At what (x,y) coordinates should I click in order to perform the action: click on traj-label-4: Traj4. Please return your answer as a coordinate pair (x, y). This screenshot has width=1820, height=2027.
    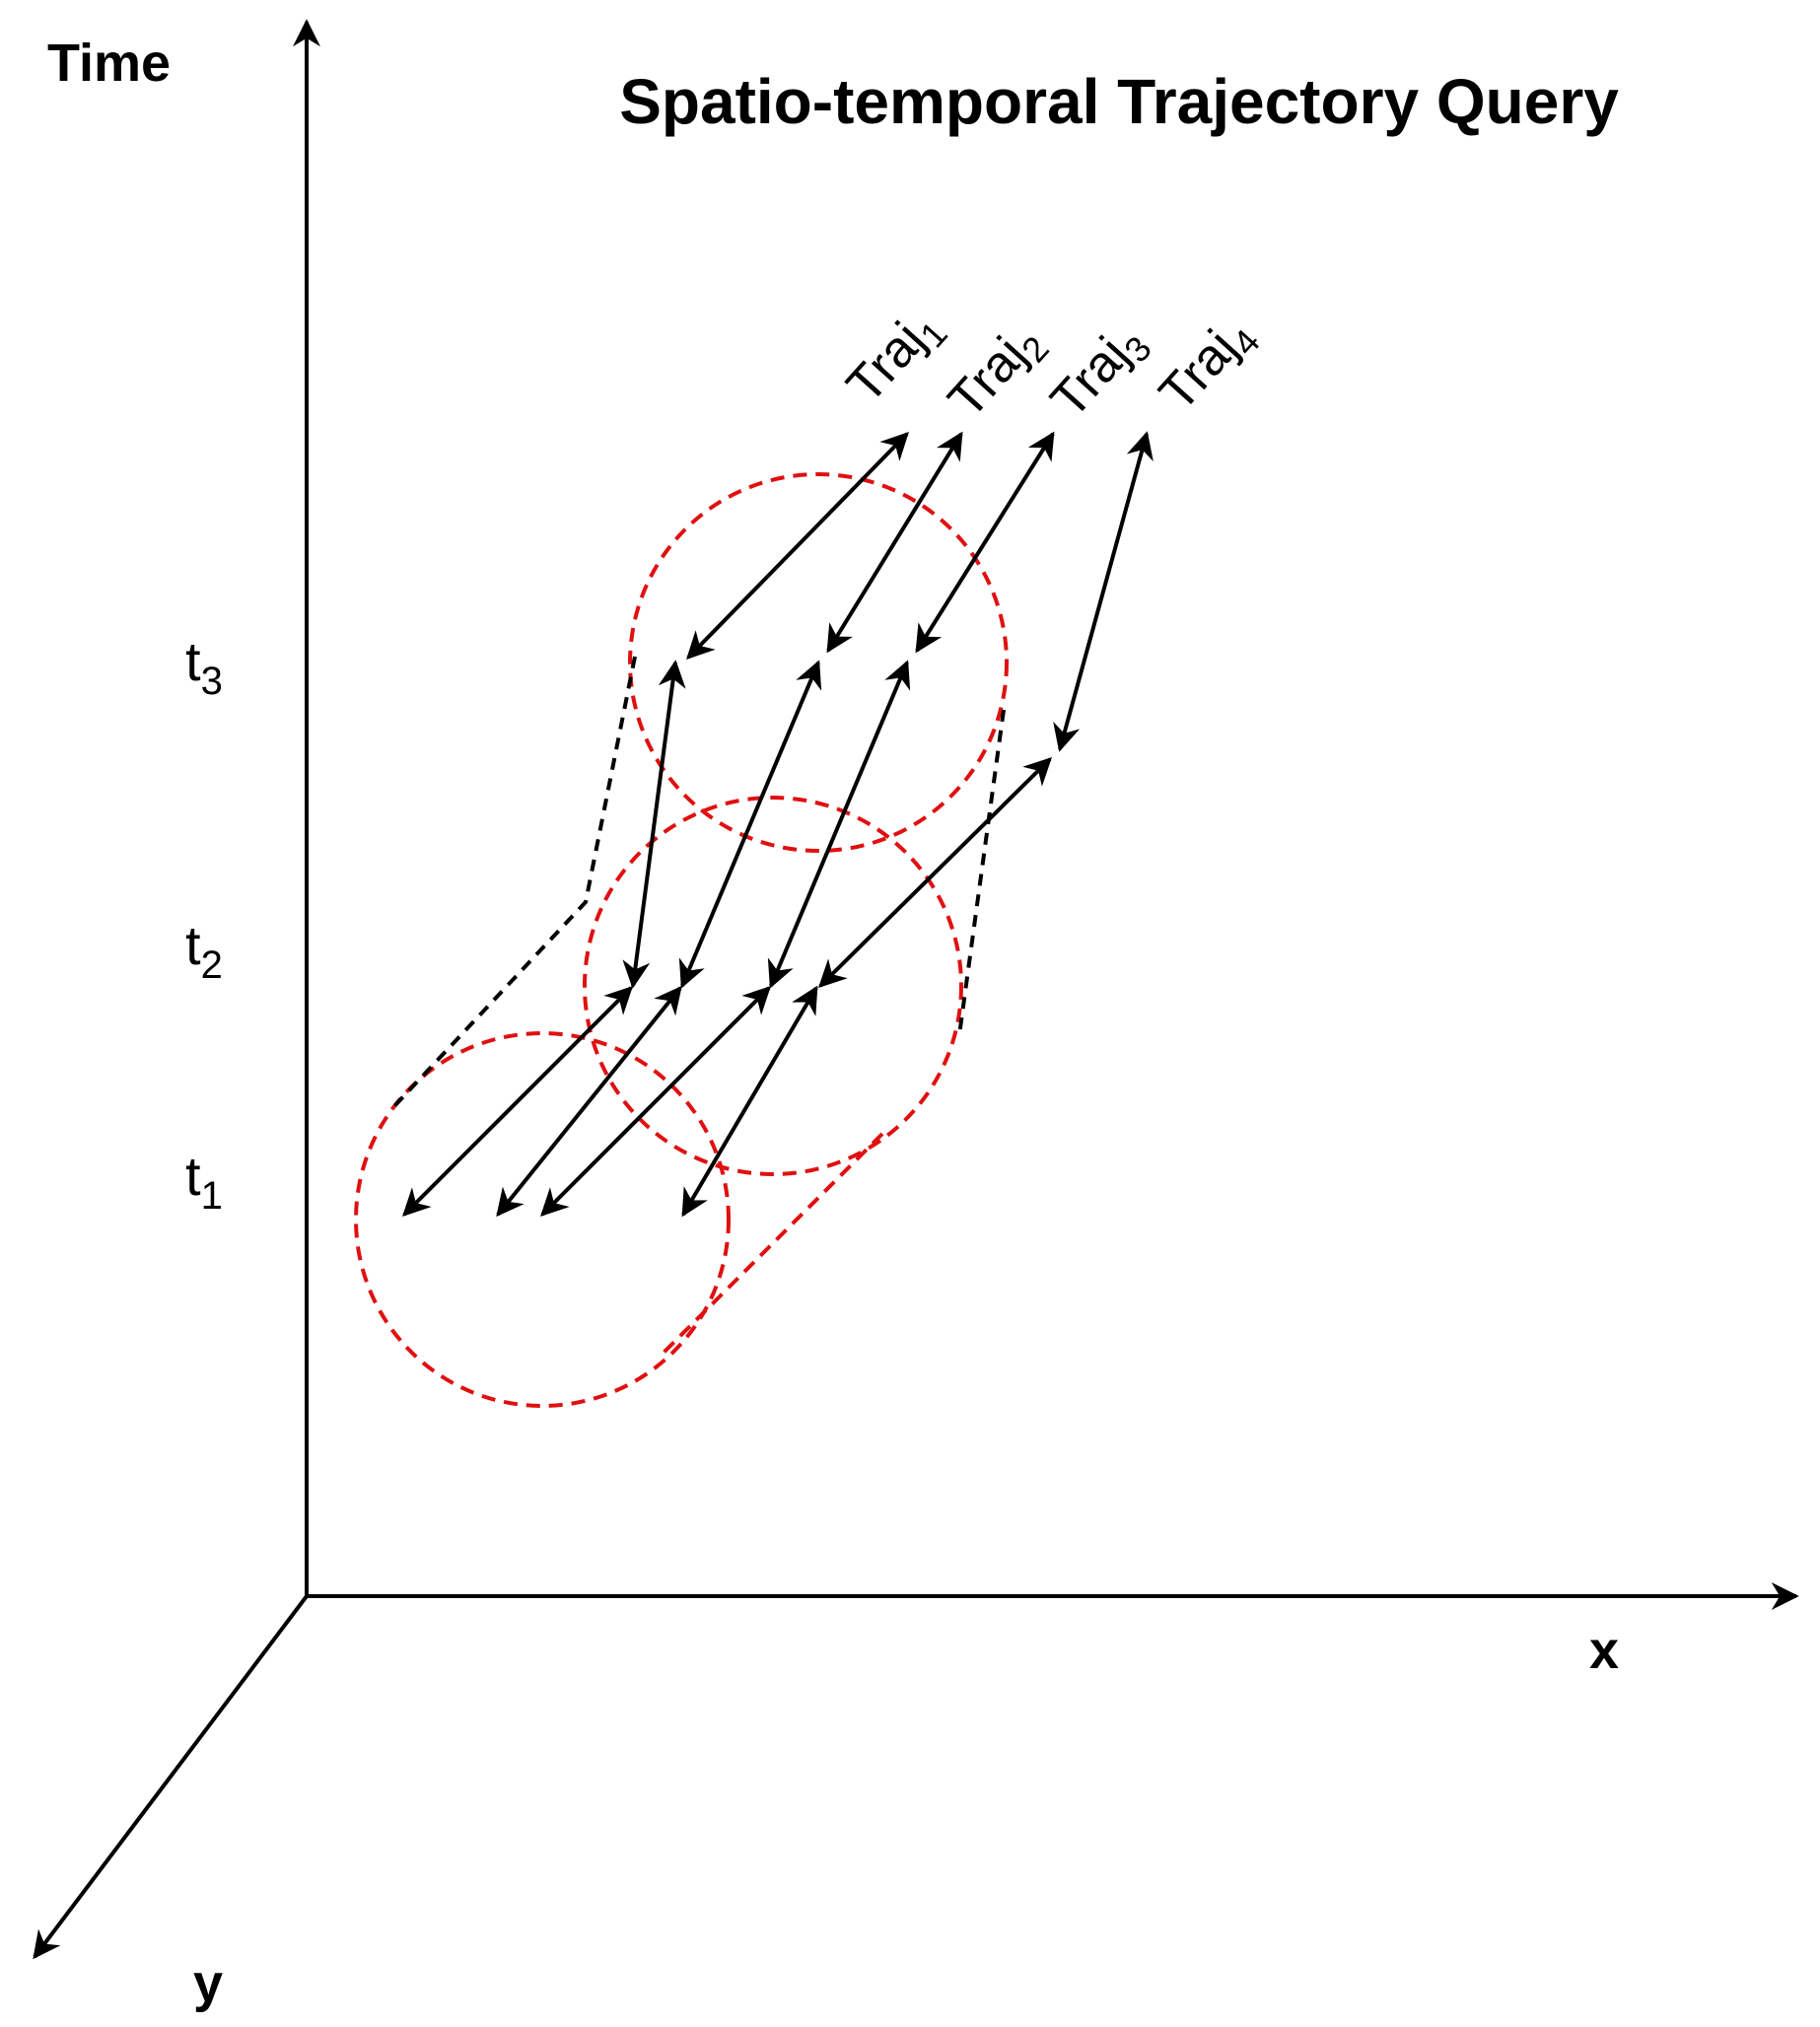
    Looking at the image, I should click on (1208, 366).